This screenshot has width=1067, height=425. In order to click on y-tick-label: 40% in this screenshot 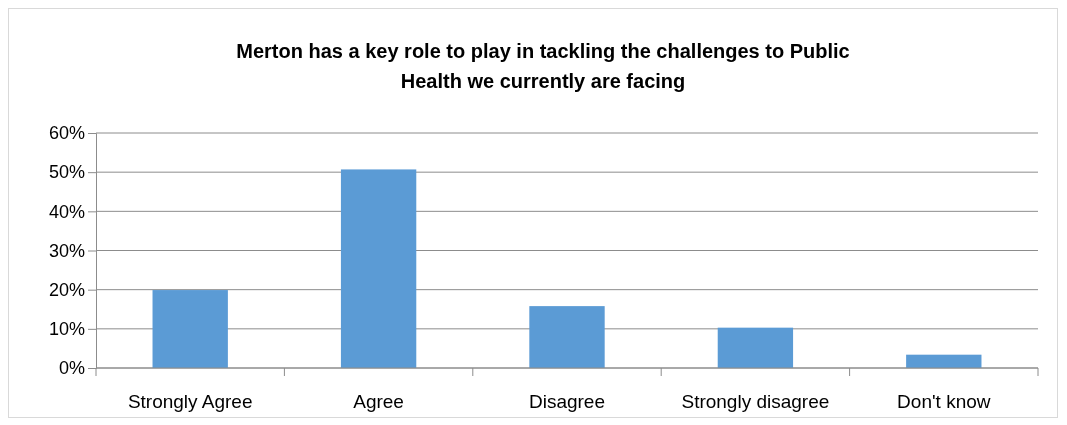, I will do `click(66, 211)`.